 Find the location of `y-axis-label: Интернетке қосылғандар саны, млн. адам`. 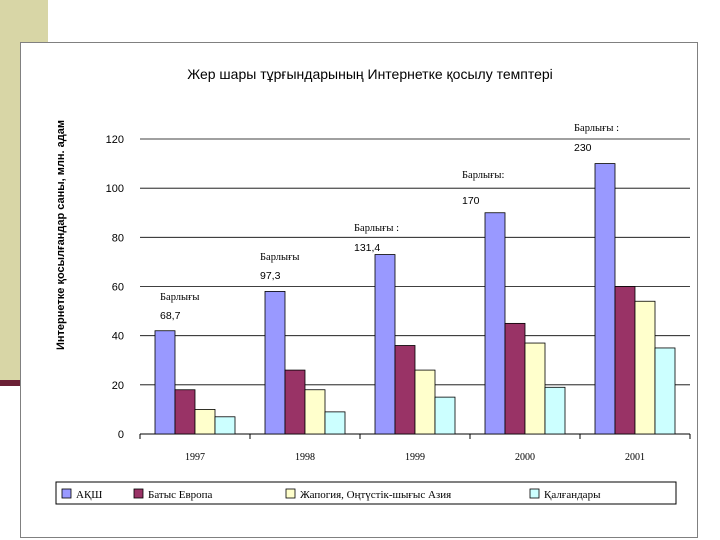

y-axis-label: Интернетке қосылғандар саны, млн. адам is located at coordinates (61, 235).